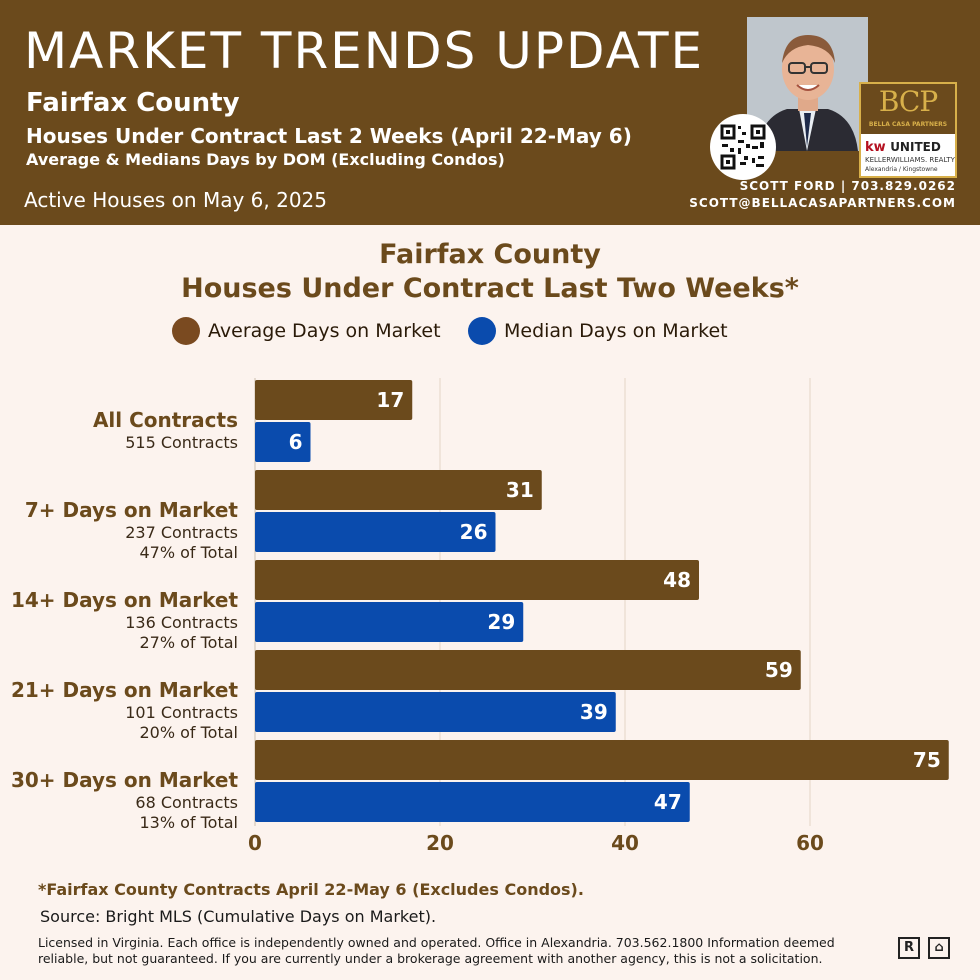  What do you see at coordinates (594, 712) in the screenshot?
I see `bar-value-label: 39` at bounding box center [594, 712].